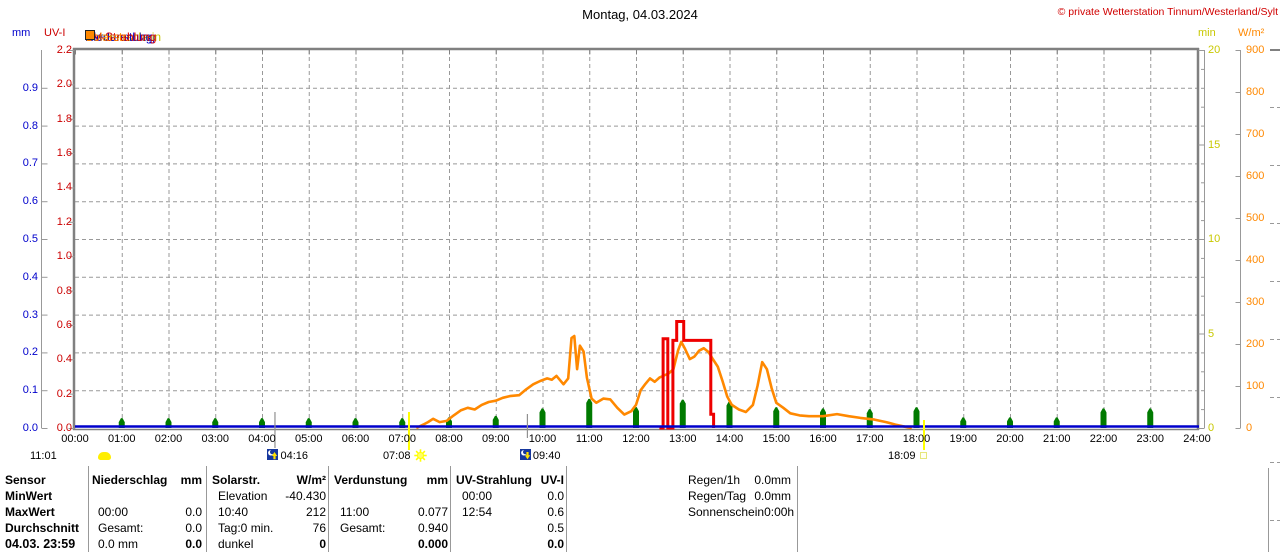  What do you see at coordinates (555, 528) in the screenshot?
I see `cell-value: 0.5` at bounding box center [555, 528].